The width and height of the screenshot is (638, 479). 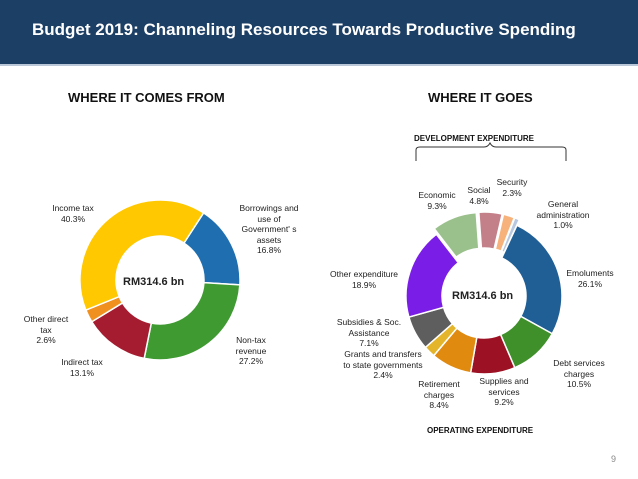 I want to click on genadmin-label: General administration 1.0%, so click(x=563, y=215).